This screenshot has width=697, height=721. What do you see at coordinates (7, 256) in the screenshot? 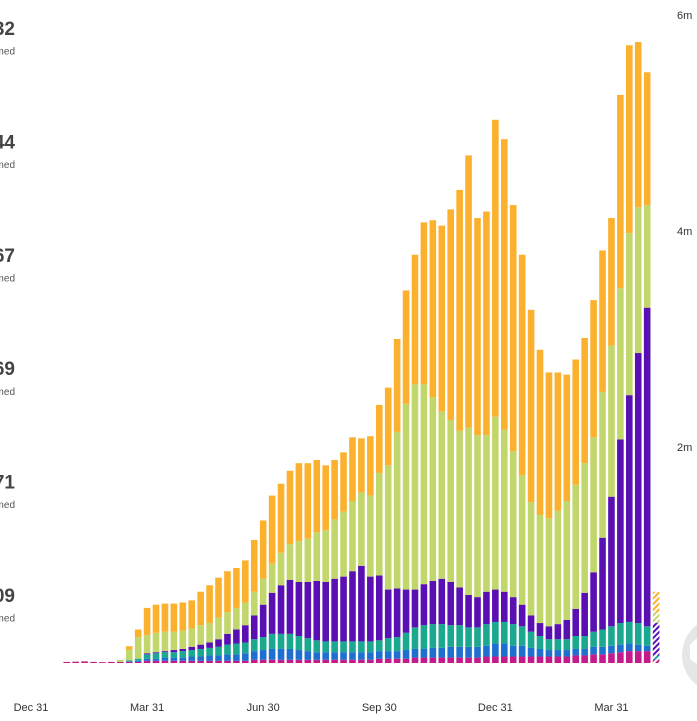
I see `side-value: 67` at bounding box center [7, 256].